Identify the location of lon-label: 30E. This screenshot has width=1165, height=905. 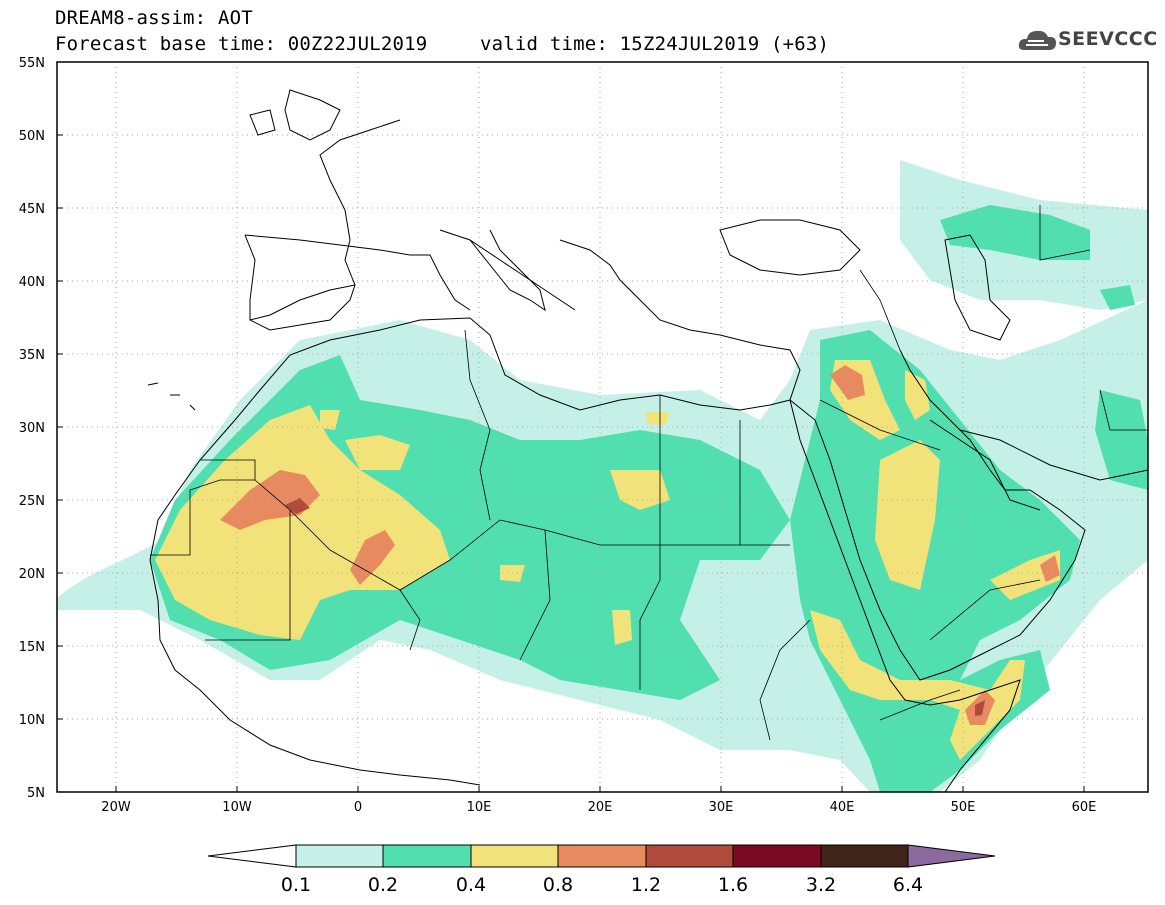
(721, 807).